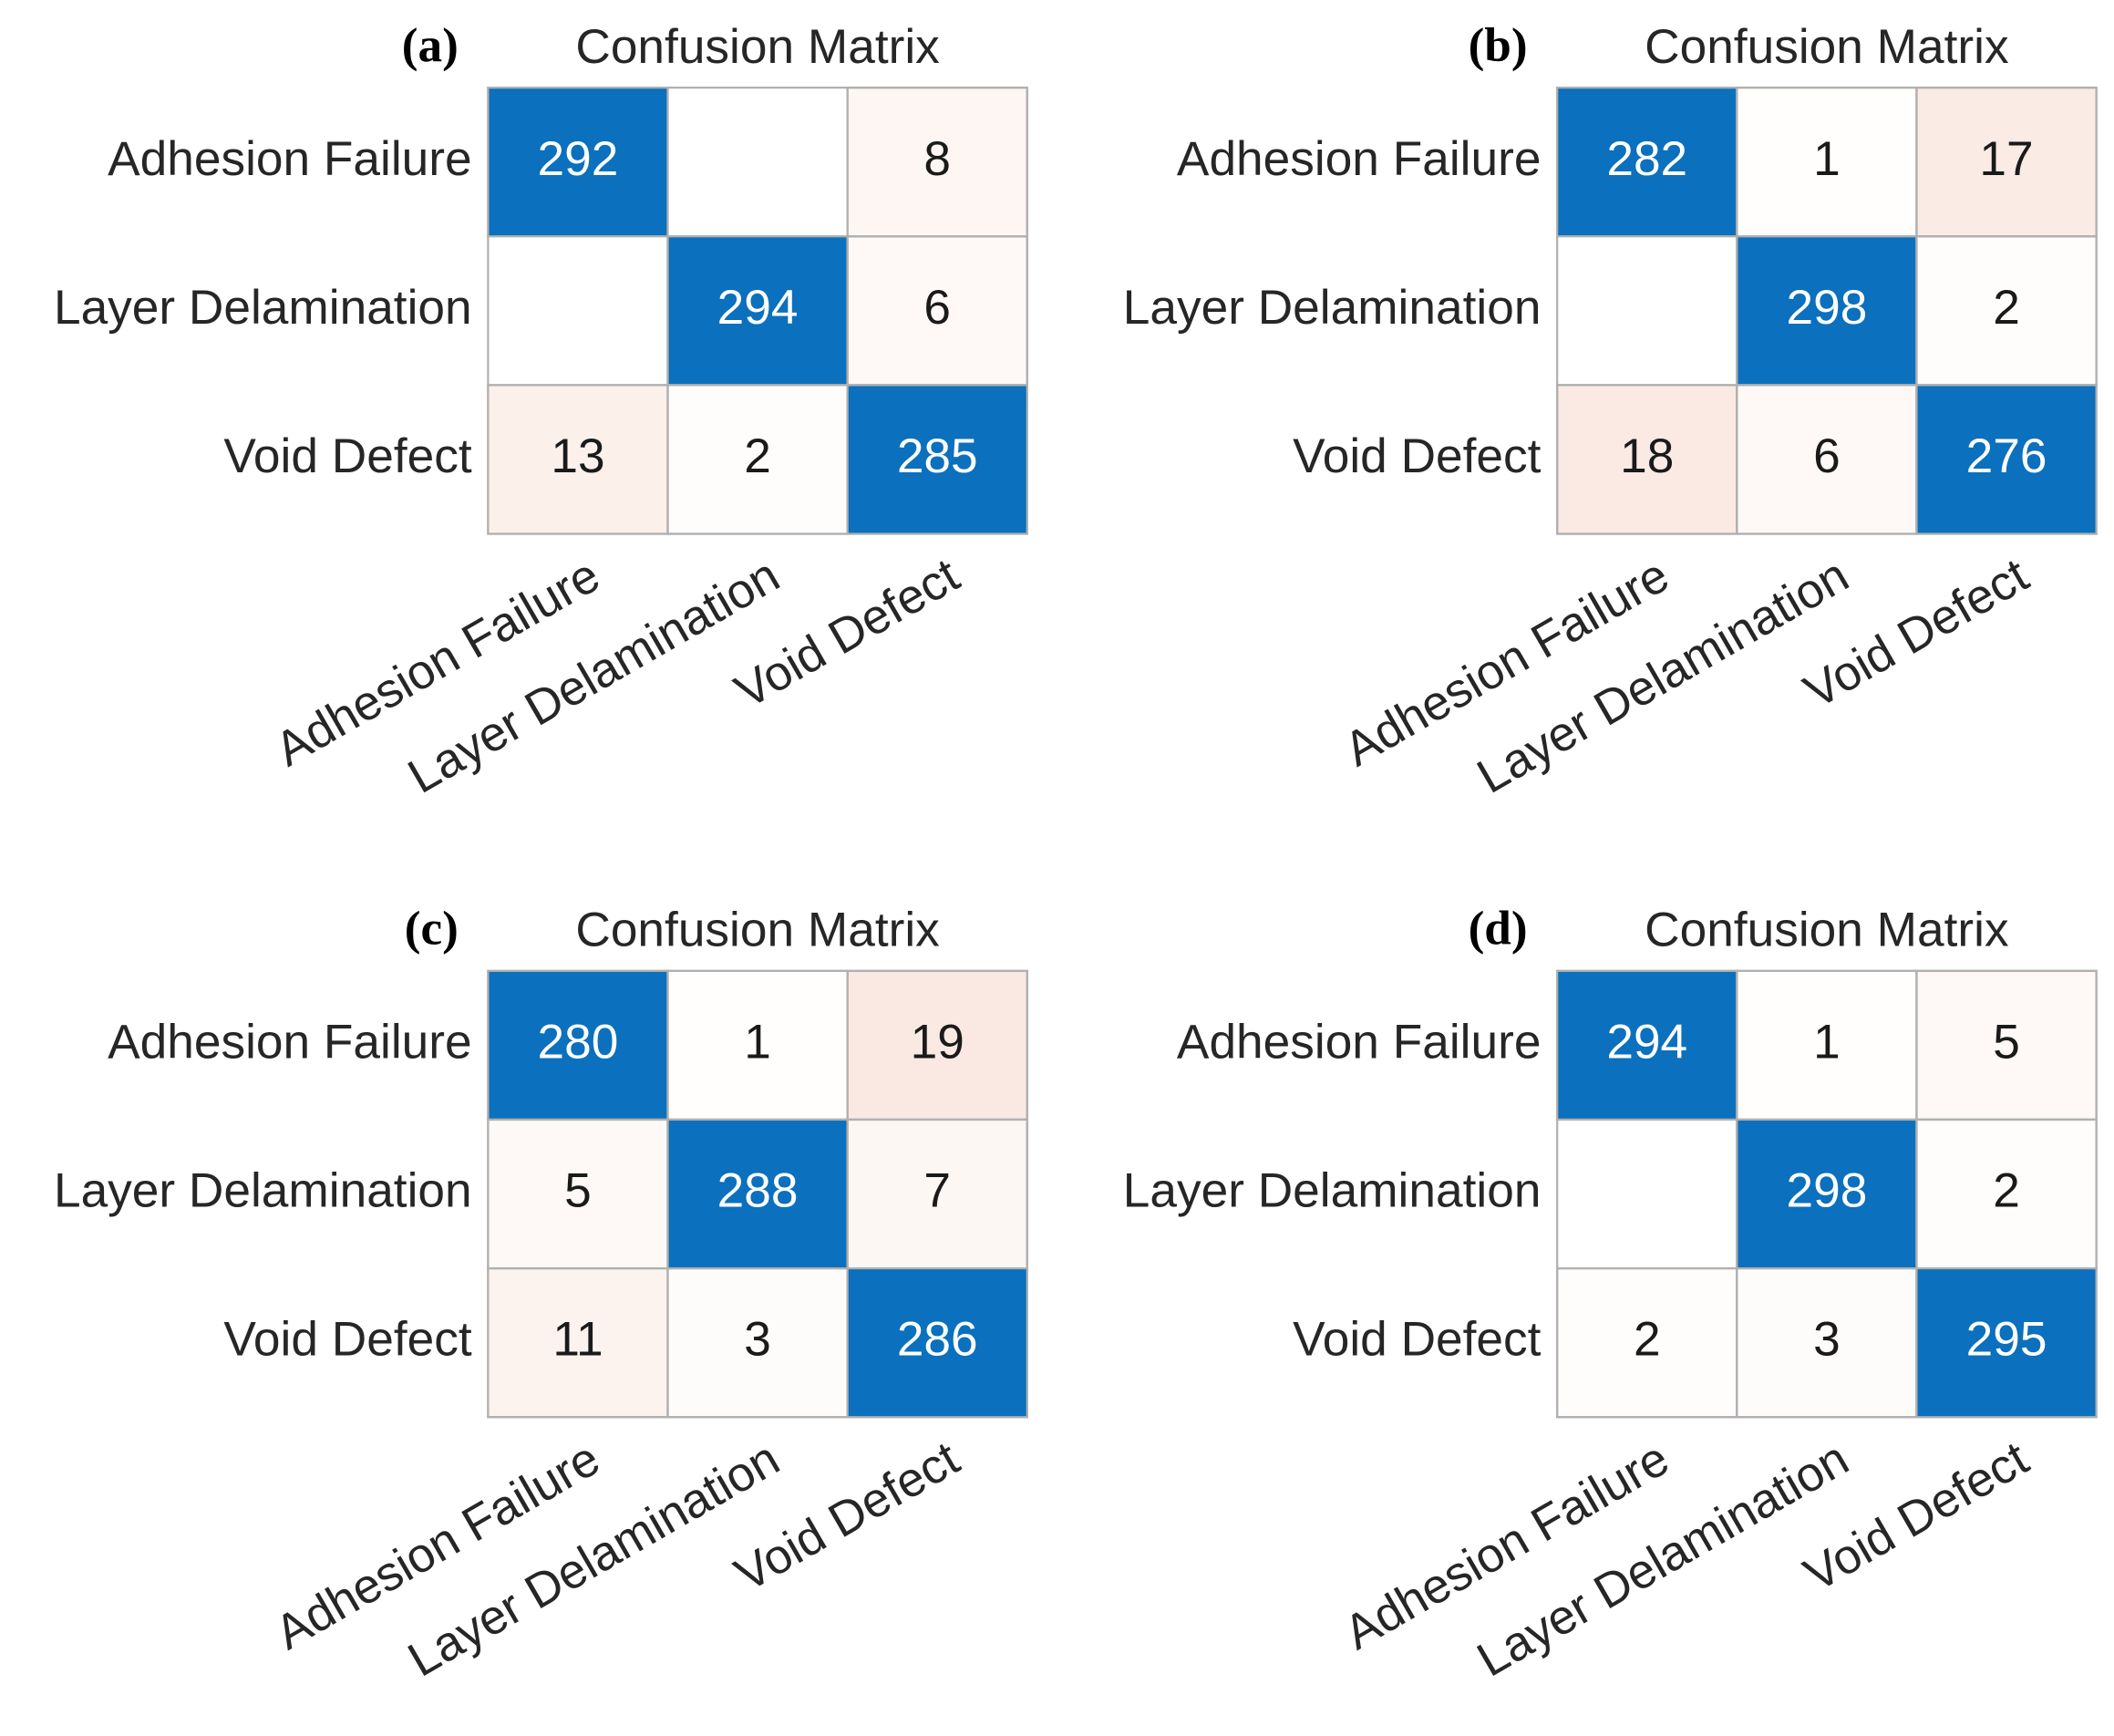  What do you see at coordinates (937, 159) in the screenshot?
I see `cell-value: 8` at bounding box center [937, 159].